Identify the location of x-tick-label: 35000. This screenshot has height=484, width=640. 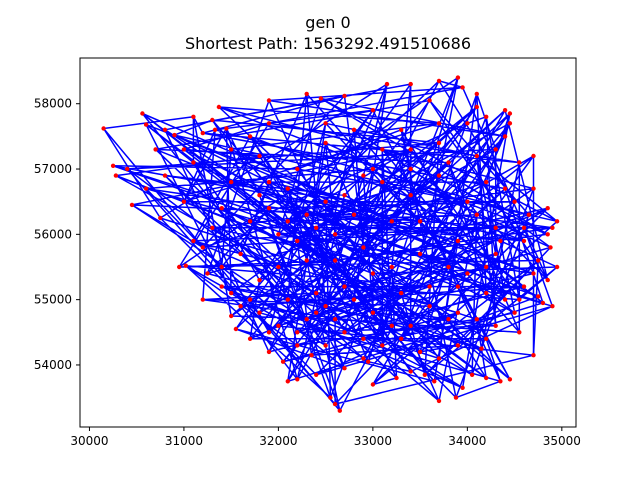
(562, 441).